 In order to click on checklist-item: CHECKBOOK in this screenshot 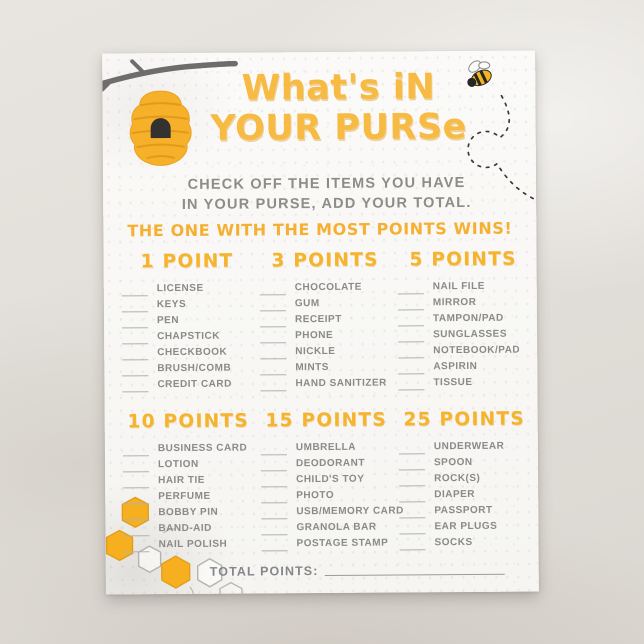, I will do `click(187, 352)`.